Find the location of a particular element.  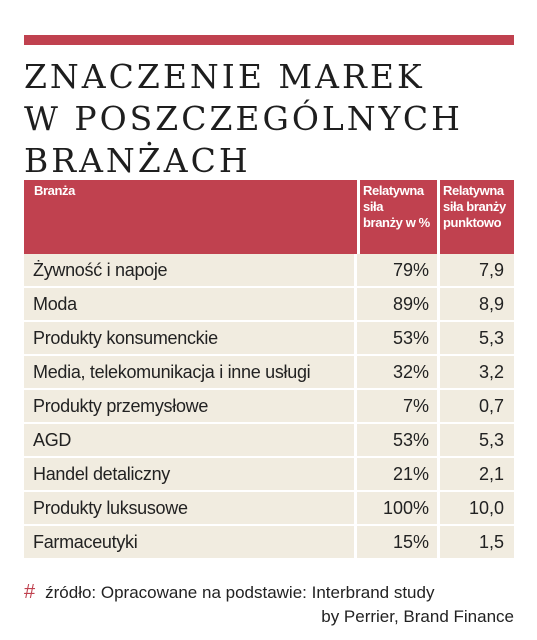

cell-percent: 79% is located at coordinates (395, 270).